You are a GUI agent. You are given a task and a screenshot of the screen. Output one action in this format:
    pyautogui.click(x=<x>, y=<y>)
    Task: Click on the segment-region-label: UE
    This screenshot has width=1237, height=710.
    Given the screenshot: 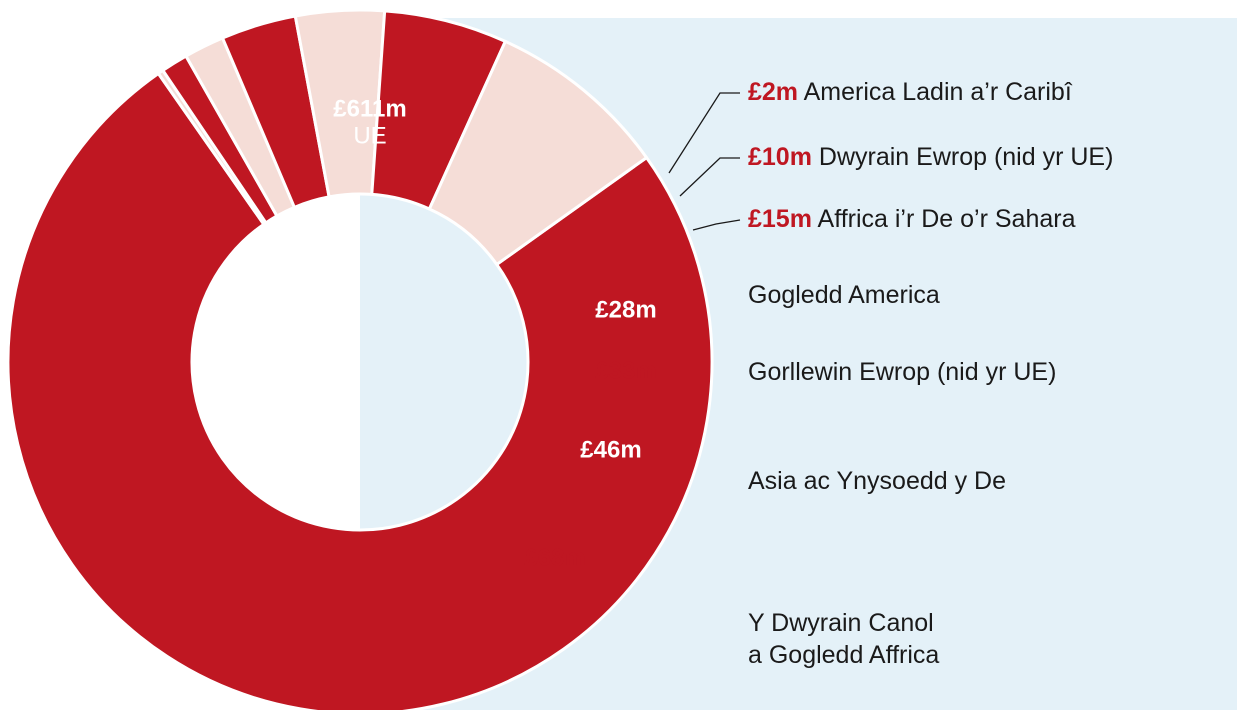 What is the action you would take?
    pyautogui.click(x=369, y=135)
    